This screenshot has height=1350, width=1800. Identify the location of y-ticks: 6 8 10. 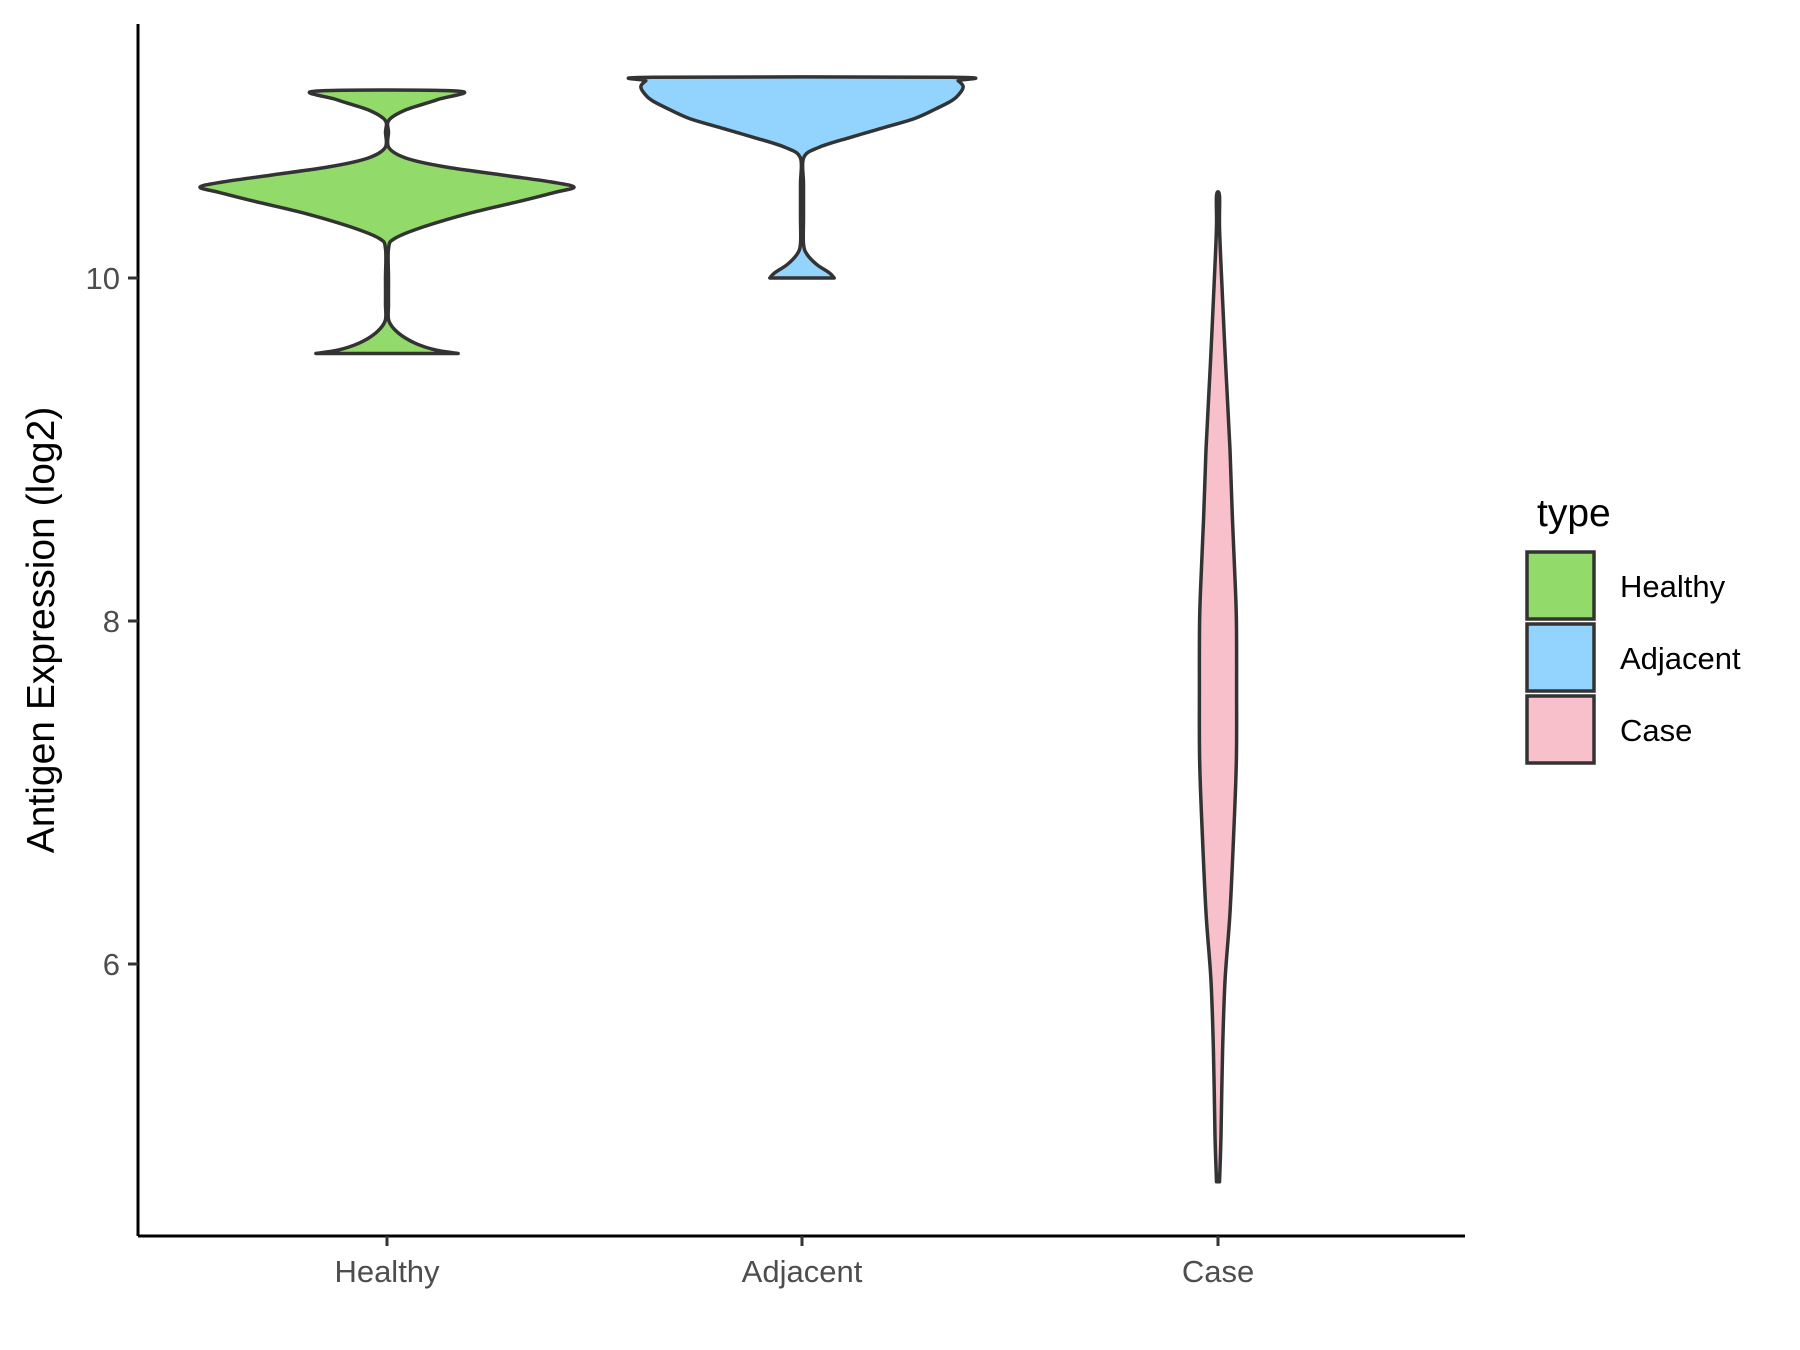
(112, 621).